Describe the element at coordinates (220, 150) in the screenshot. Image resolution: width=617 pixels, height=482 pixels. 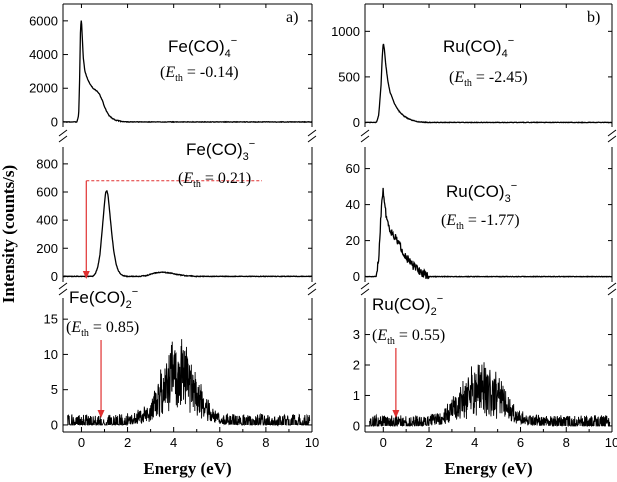
I see `species-label: Fe(CO)3−` at that location.